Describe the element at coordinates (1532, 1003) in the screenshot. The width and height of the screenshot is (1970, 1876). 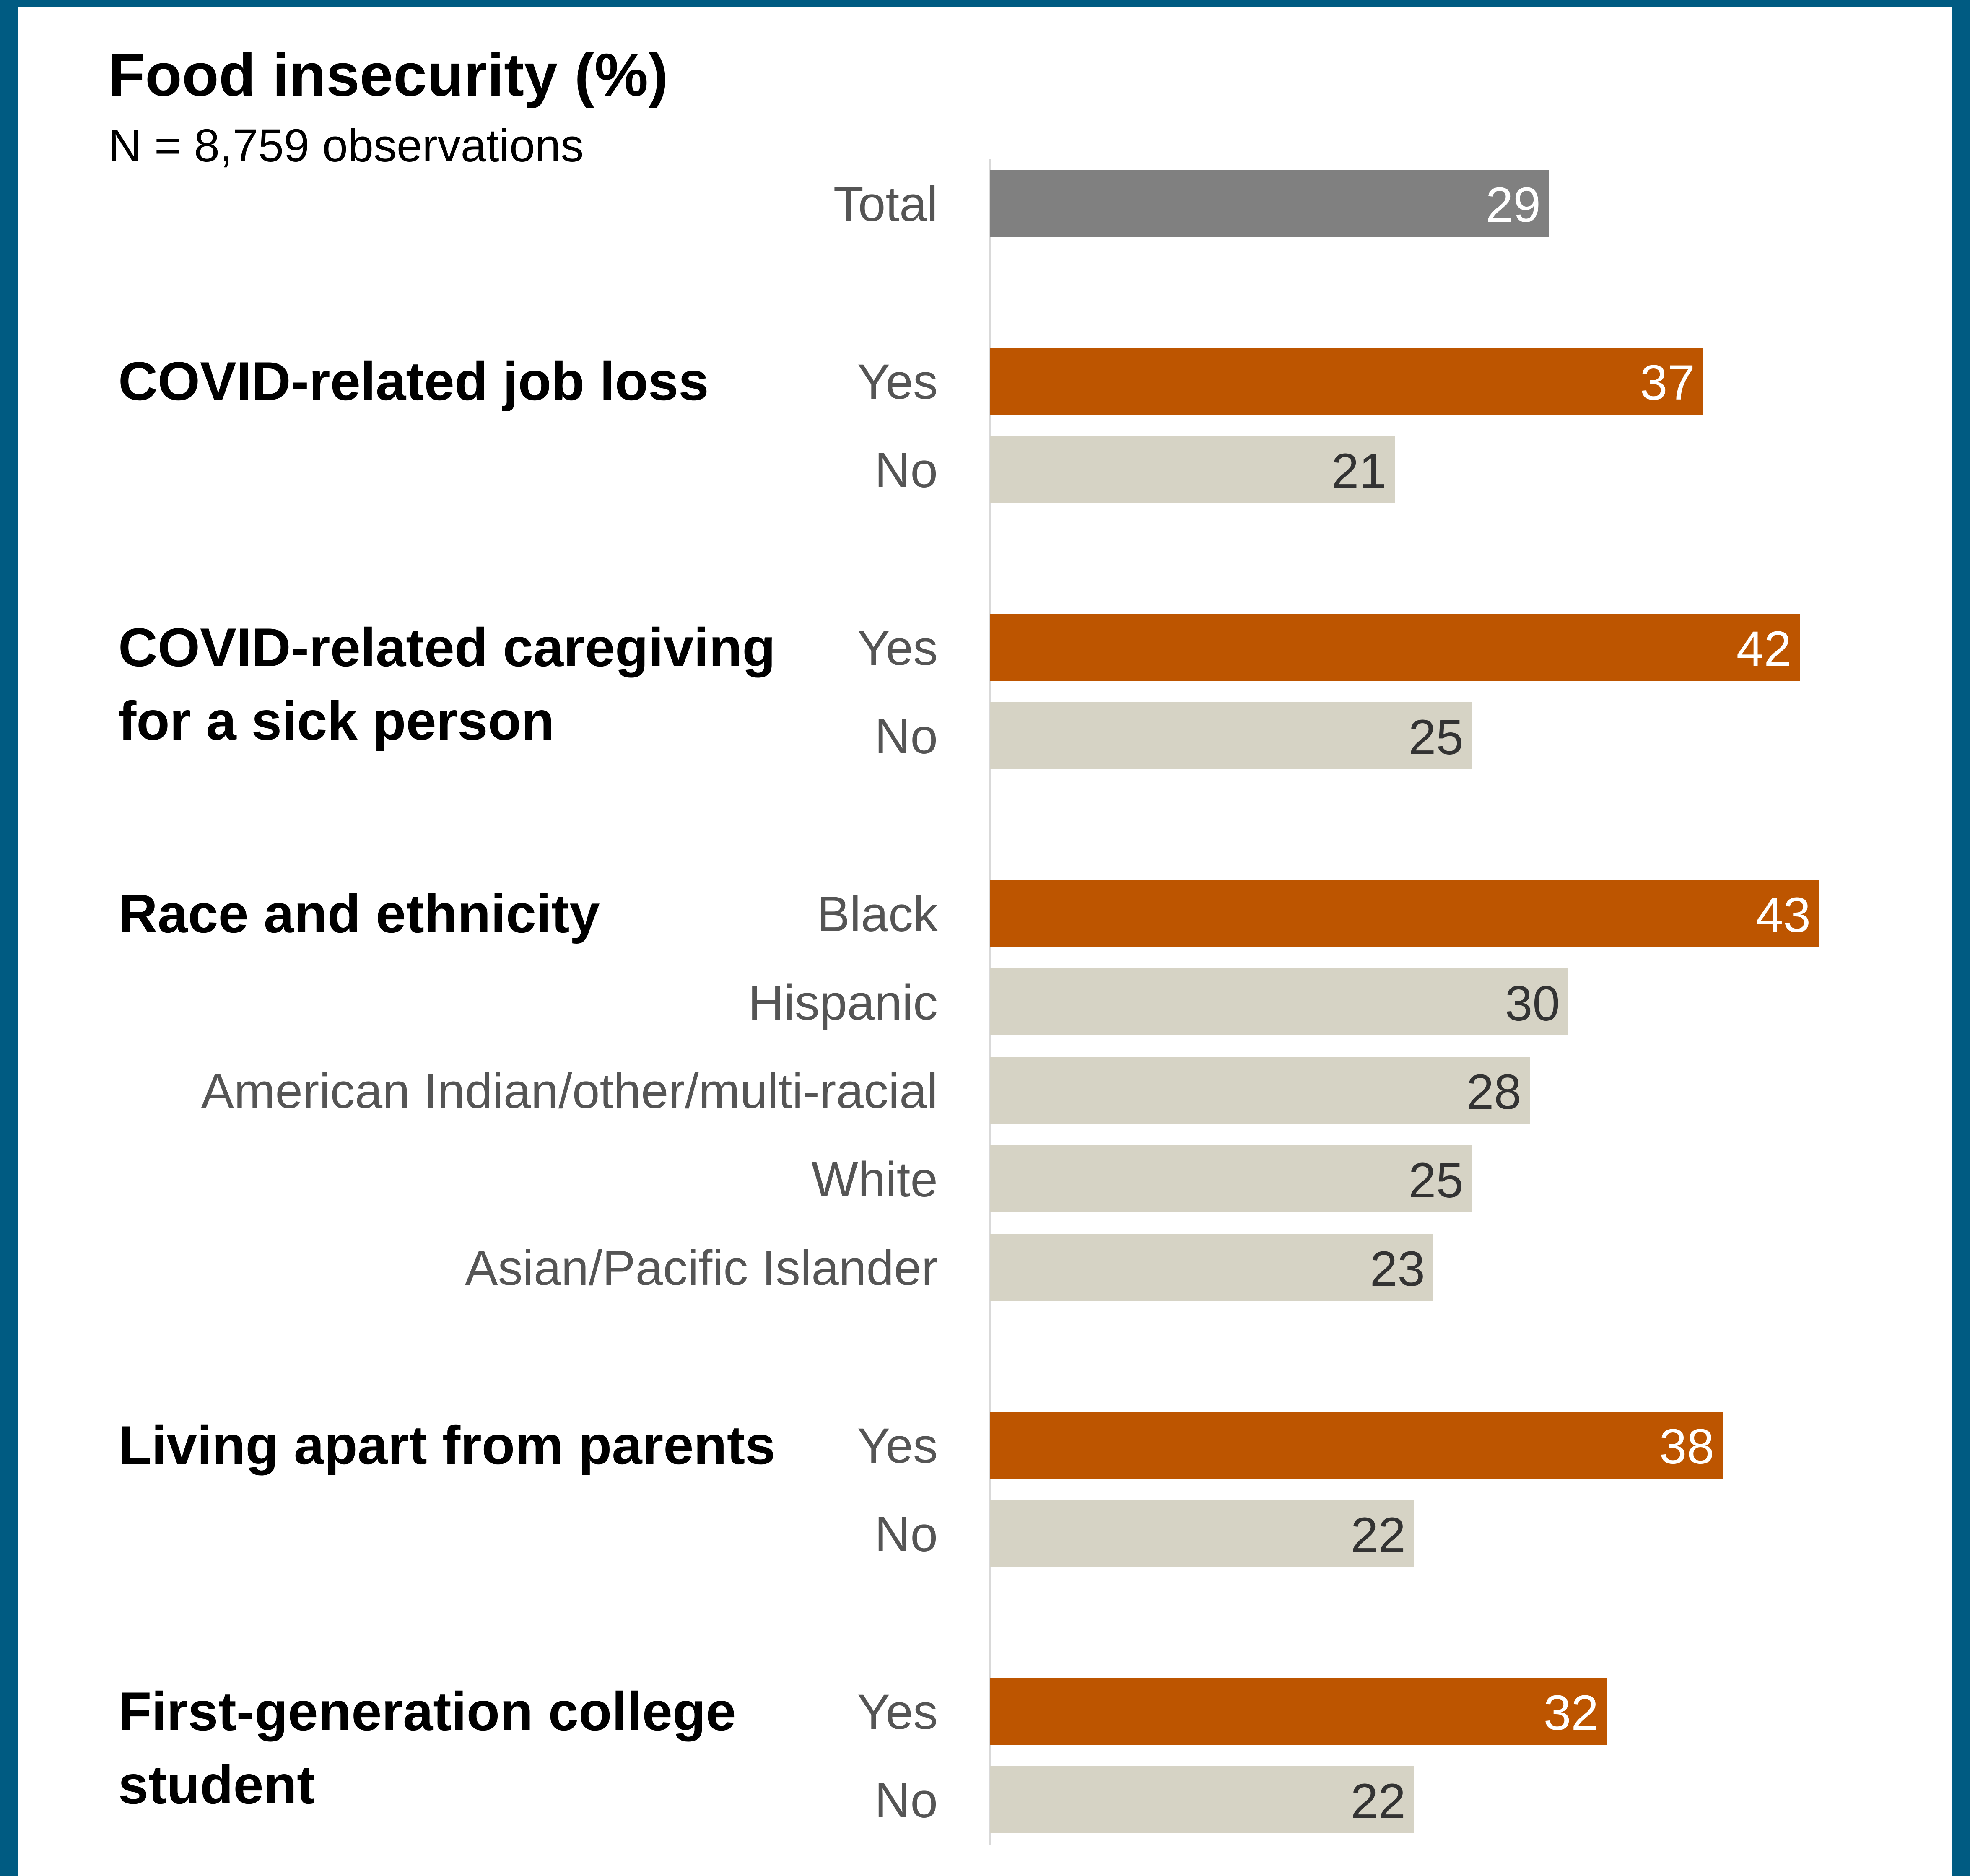
I see `value-label: 30` at that location.